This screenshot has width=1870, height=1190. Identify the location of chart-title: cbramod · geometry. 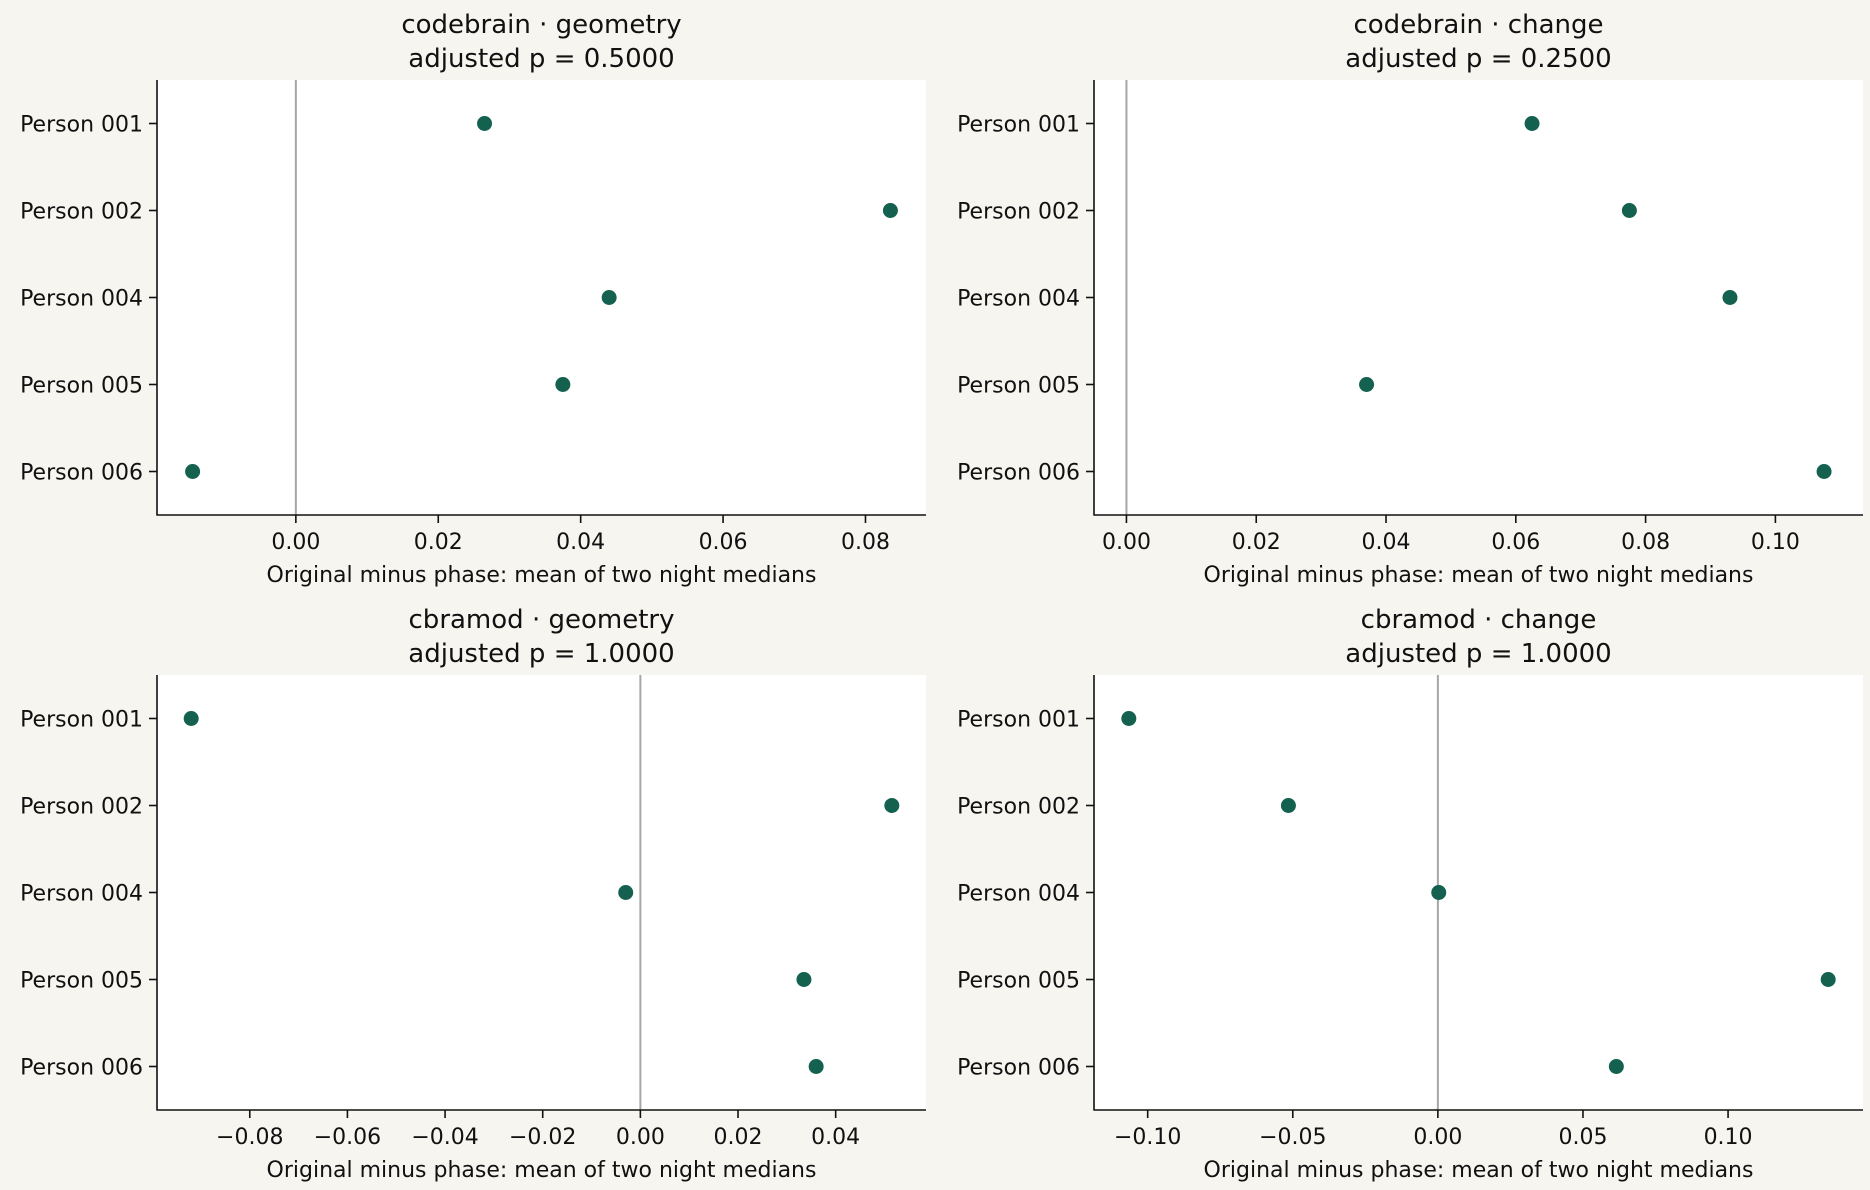
(542, 620).